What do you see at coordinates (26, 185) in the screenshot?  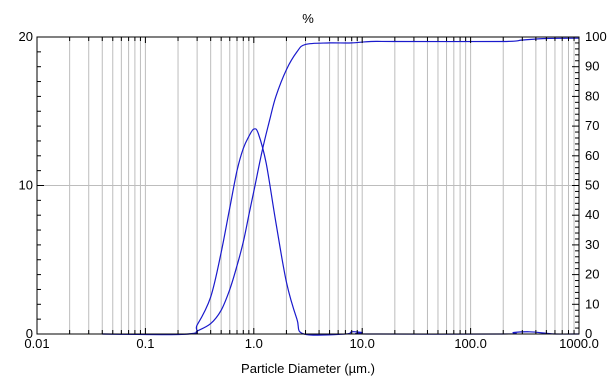 I see `y-left-tick-label: 10` at bounding box center [26, 185].